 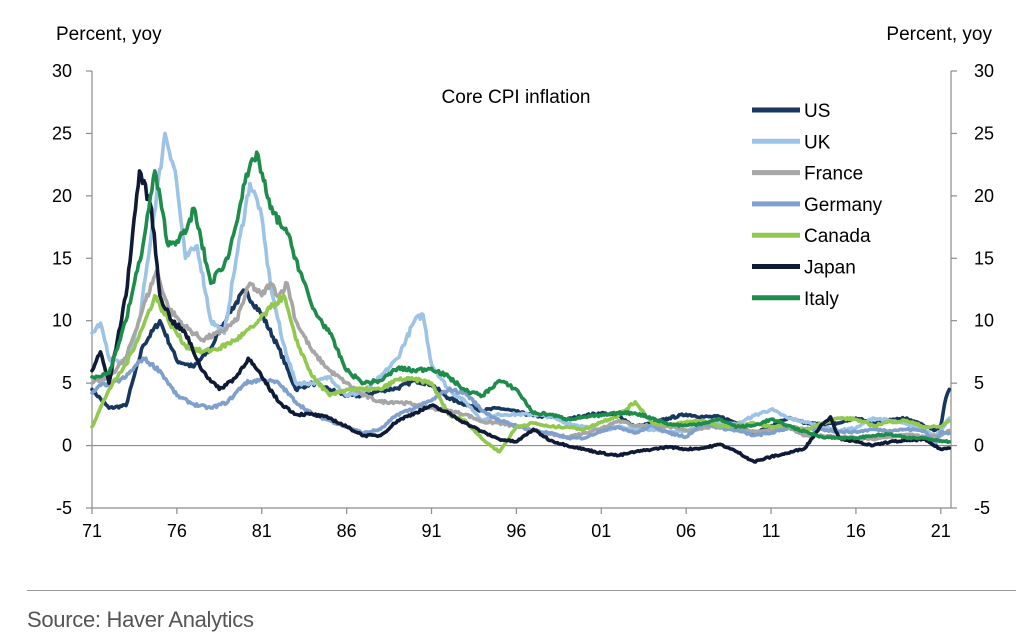 I want to click on legend-label-italy: Italy, so click(x=821, y=299).